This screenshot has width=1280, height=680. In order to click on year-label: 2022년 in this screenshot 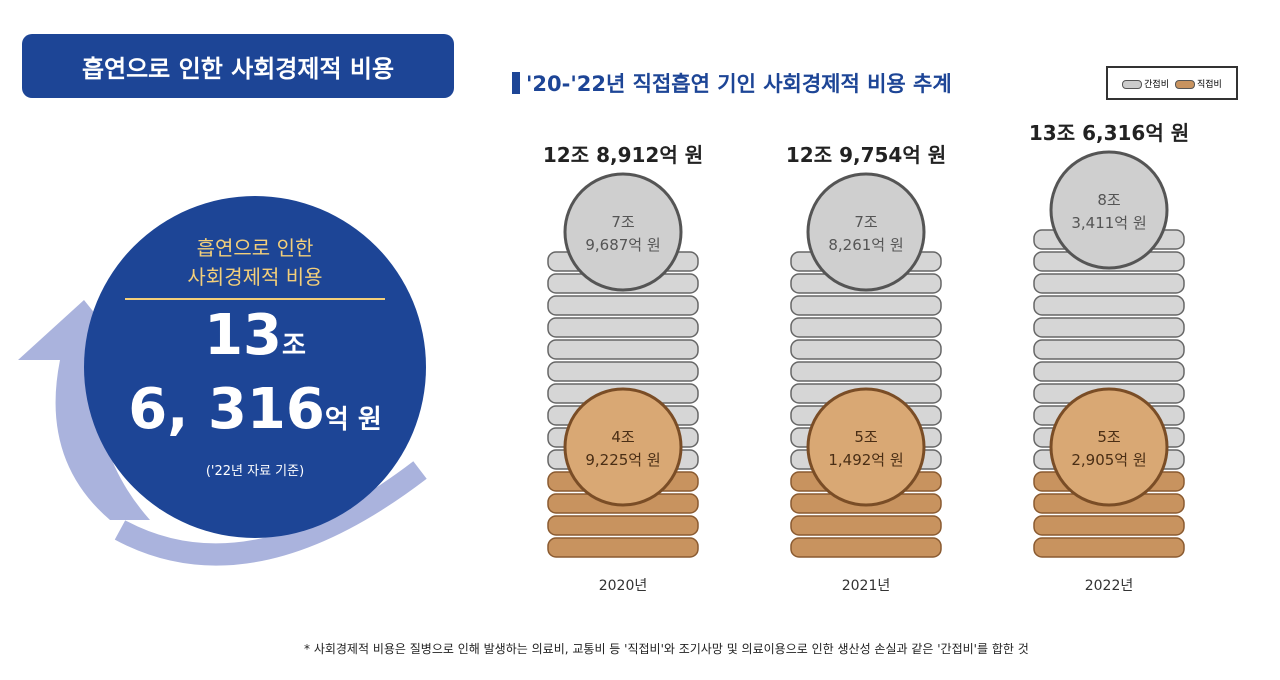, I will do `click(1109, 586)`.